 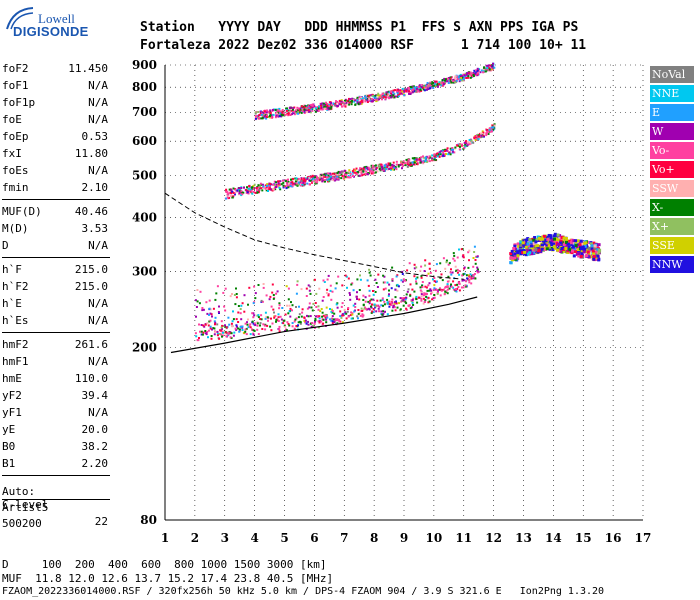 I want to click on x-tick-label: 6, so click(x=314, y=538).